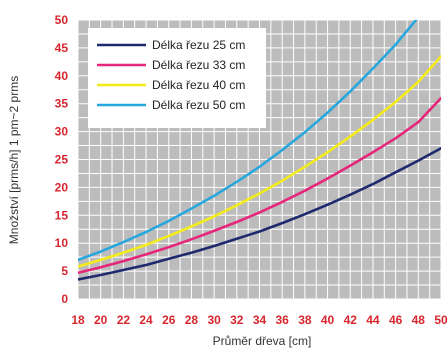 This screenshot has width=448, height=354. I want to click on x-tick-label: 28, so click(192, 320).